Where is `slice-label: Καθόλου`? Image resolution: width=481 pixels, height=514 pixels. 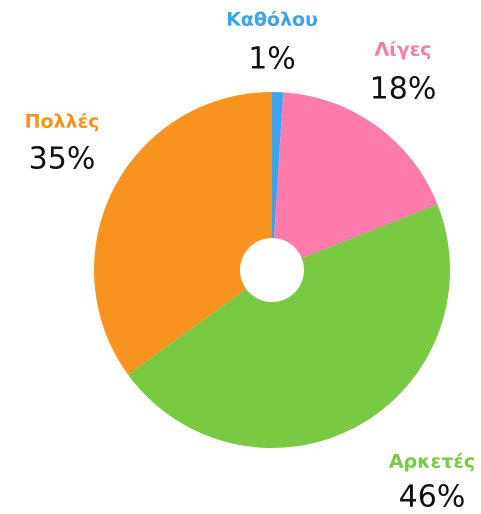
slice-label: Καθόλου is located at coordinates (272, 20).